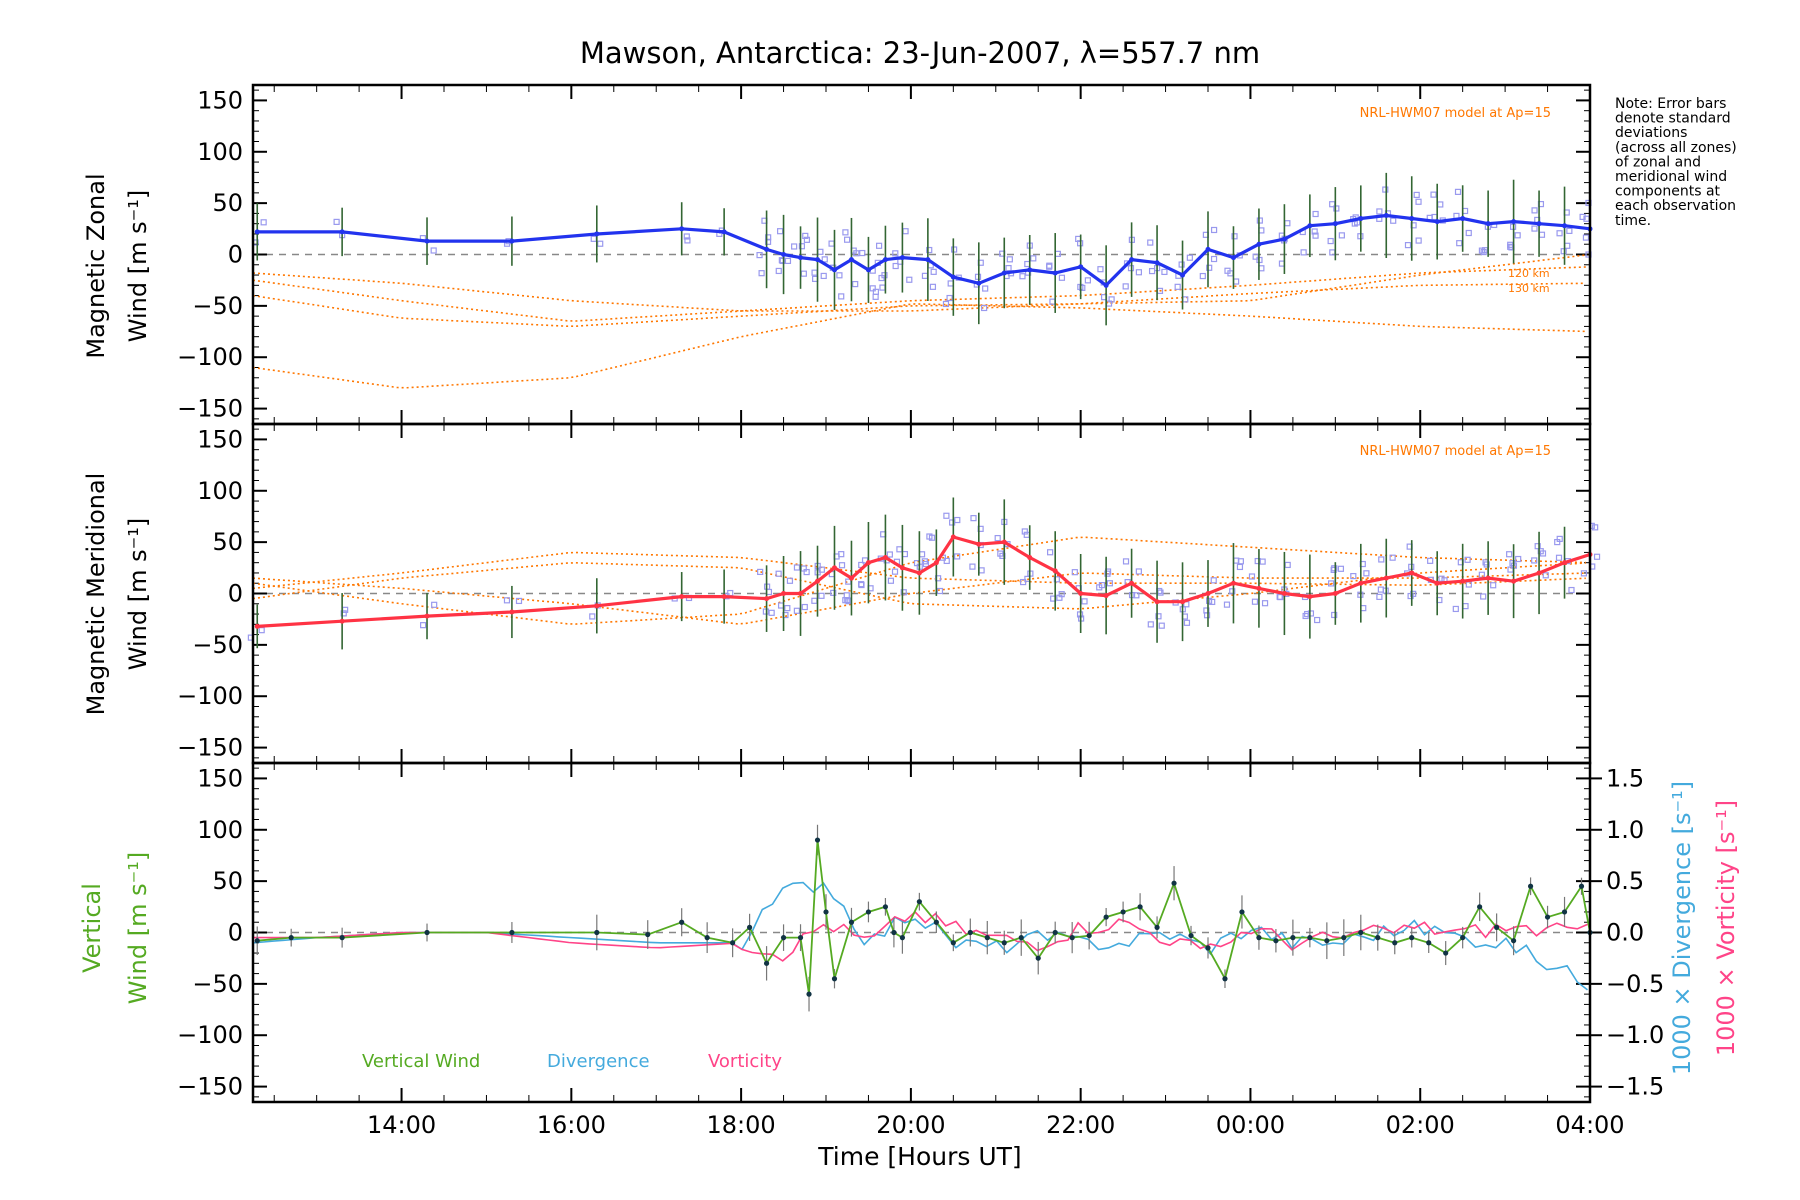 The width and height of the screenshot is (1800, 1200). Describe the element at coordinates (1675, 206) in the screenshot. I see `note-line: each observation` at that location.